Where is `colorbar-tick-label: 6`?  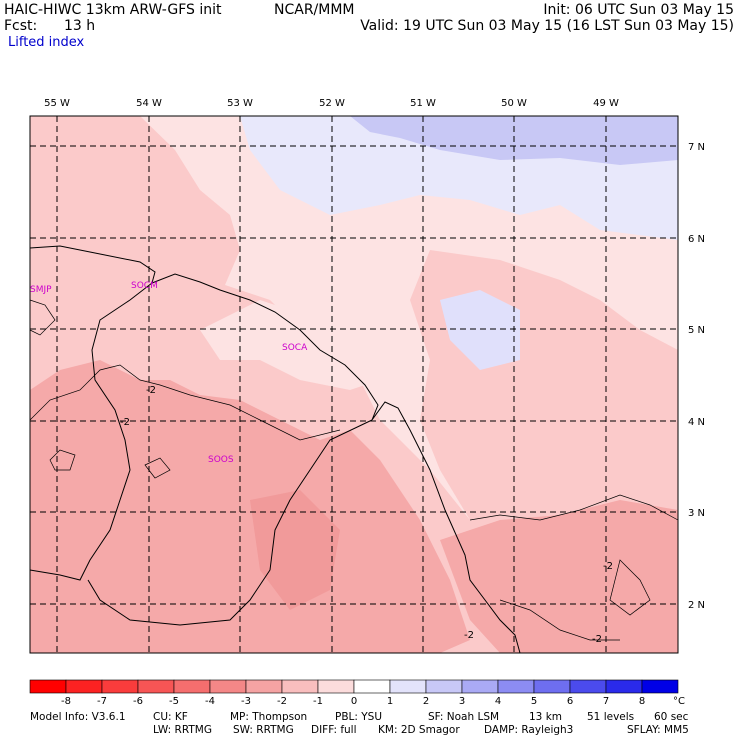
colorbar-tick-label: 6 is located at coordinates (570, 701).